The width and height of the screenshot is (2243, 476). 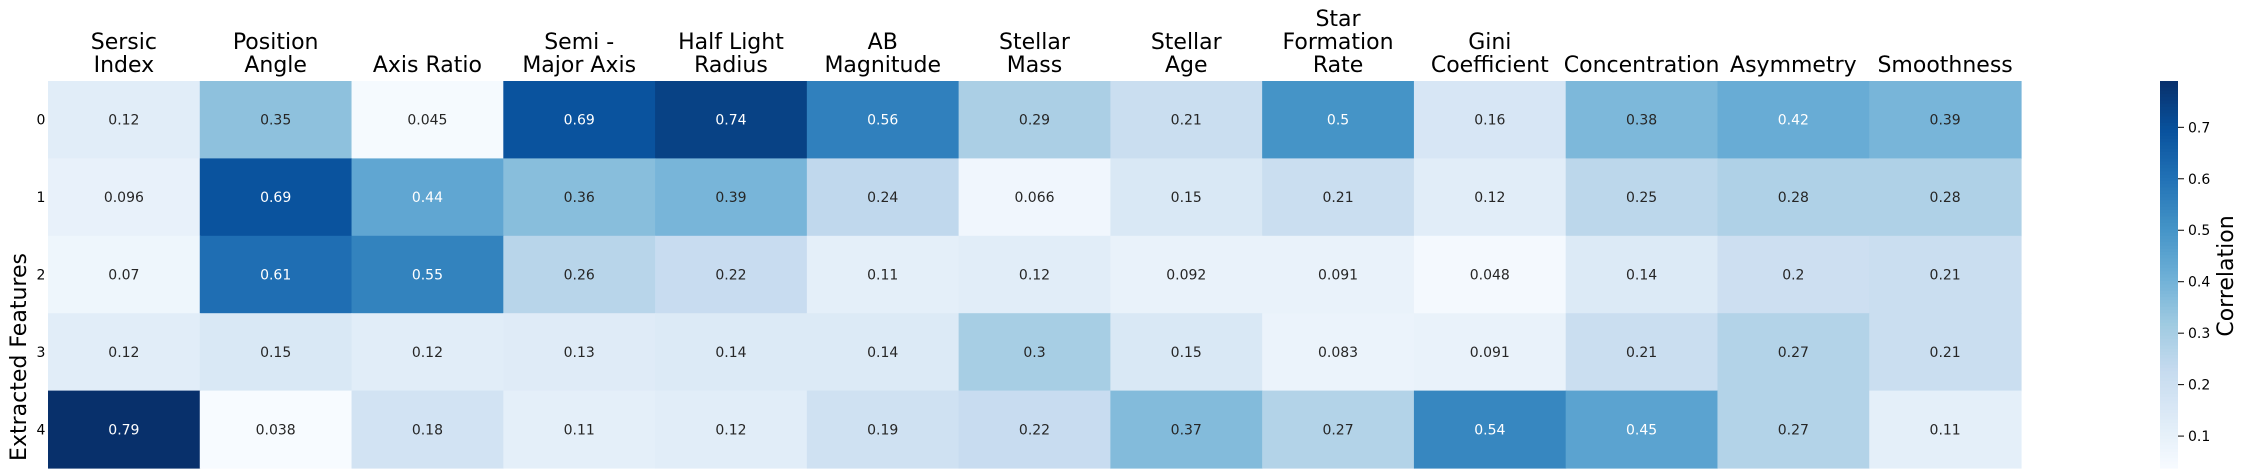 I want to click on cell-value-label: 0.61, so click(x=275, y=276).